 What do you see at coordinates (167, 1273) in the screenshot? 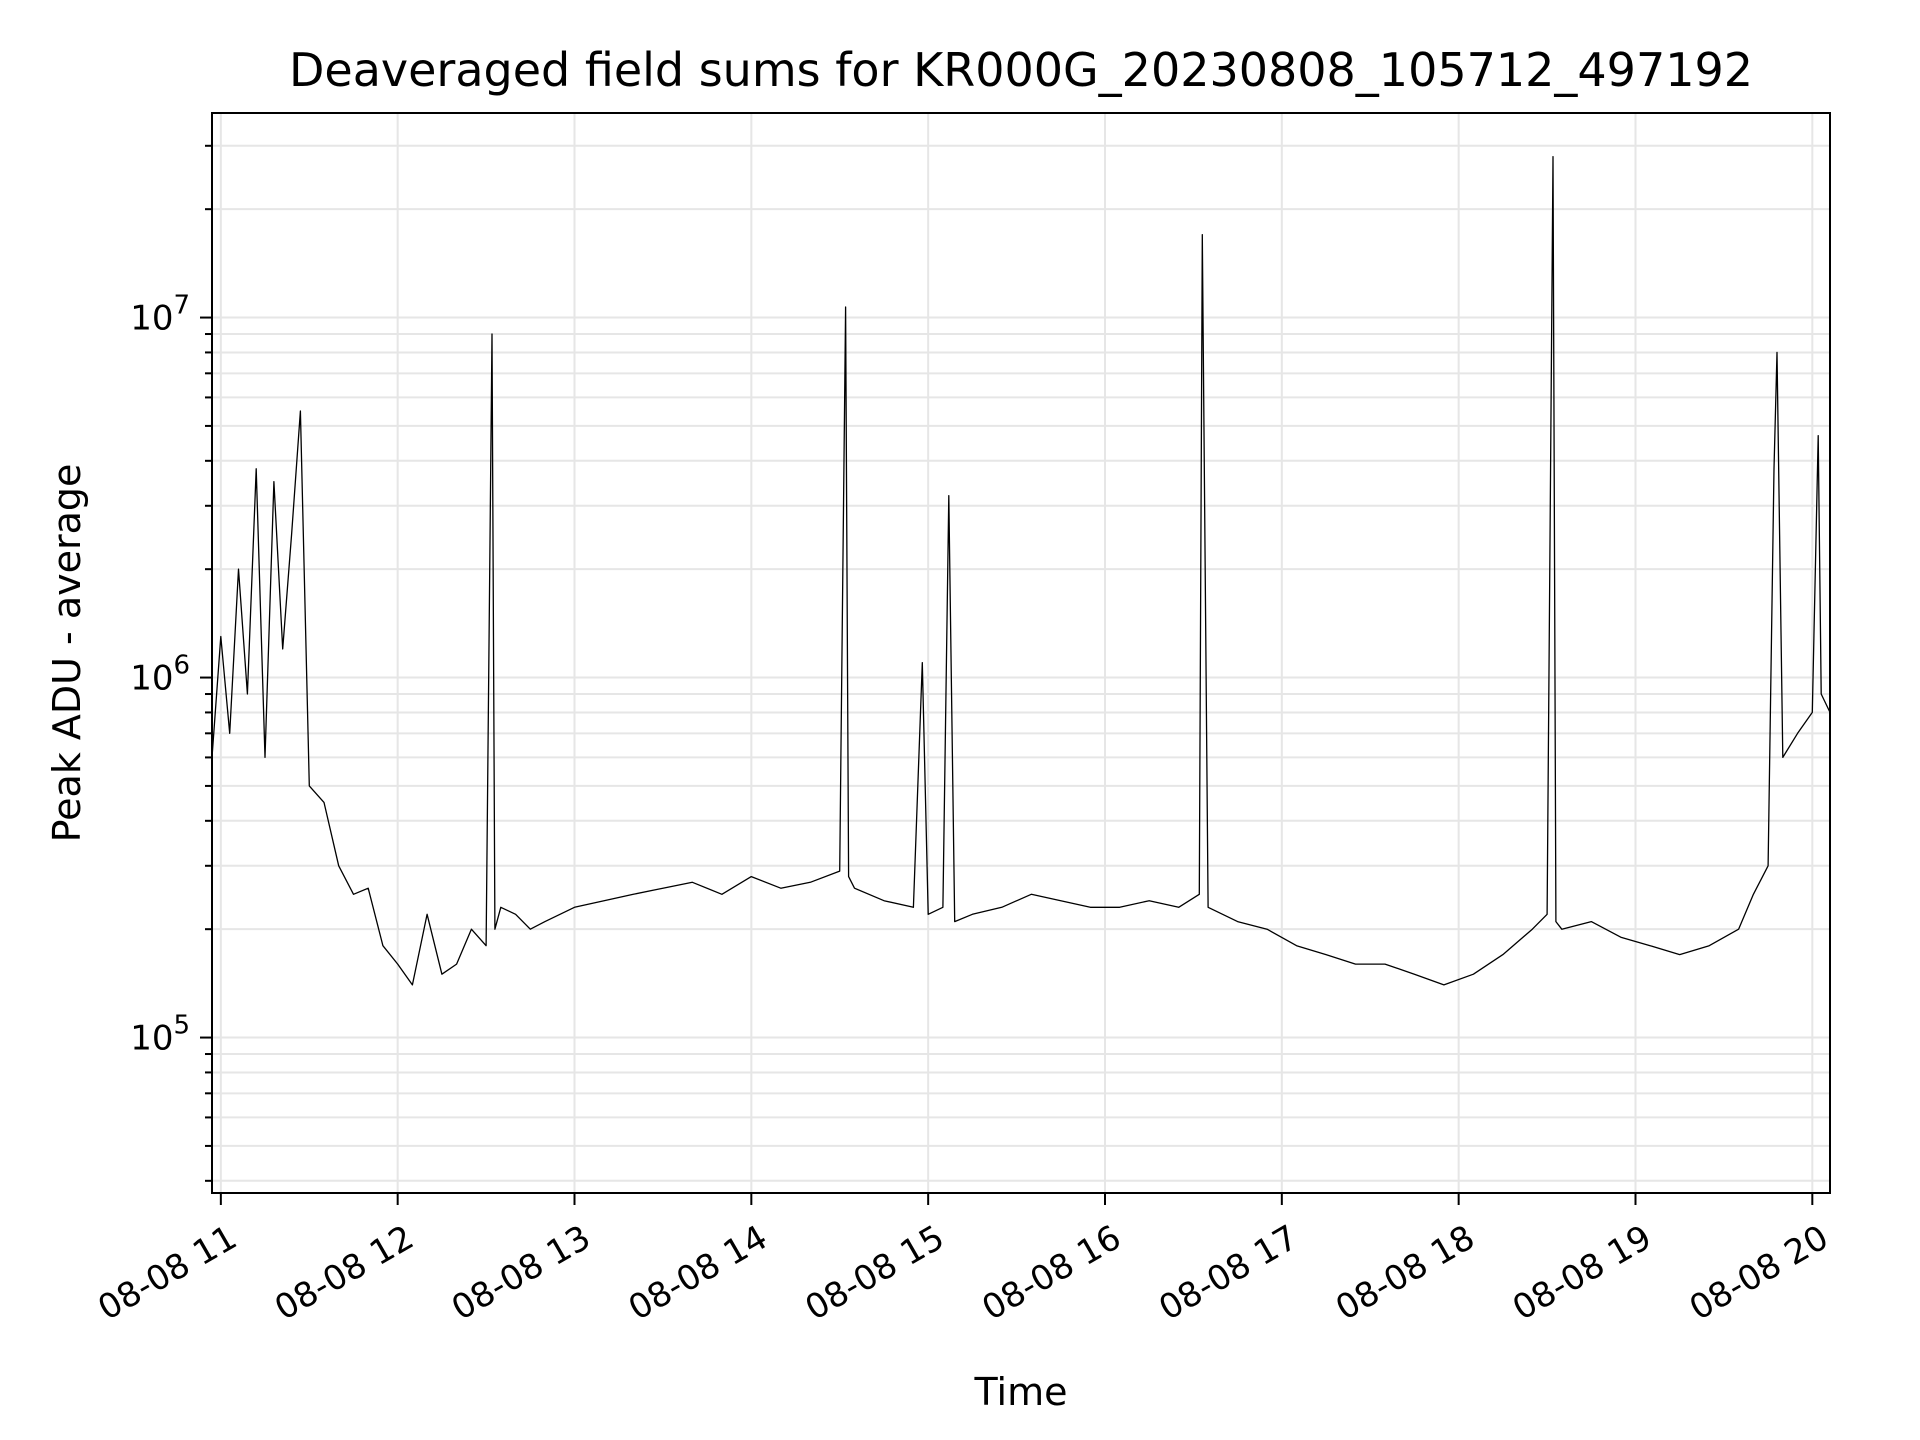
I see `x-tick-label: 08-08 11` at bounding box center [167, 1273].